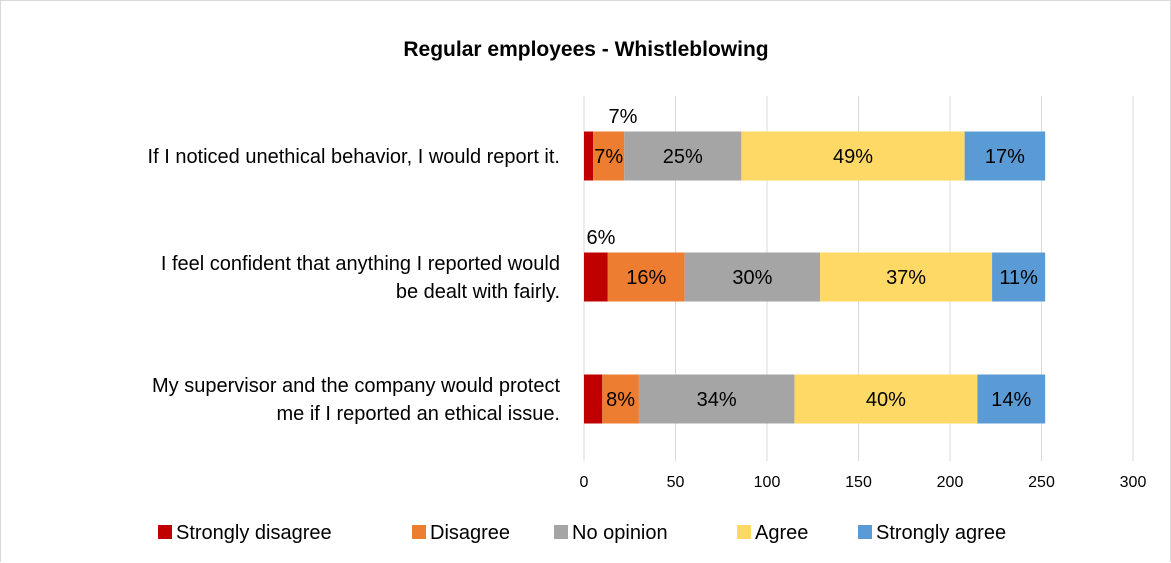 This screenshot has width=1171, height=563. Describe the element at coordinates (584, 482) in the screenshot. I see `x-tick-label: 0` at that location.